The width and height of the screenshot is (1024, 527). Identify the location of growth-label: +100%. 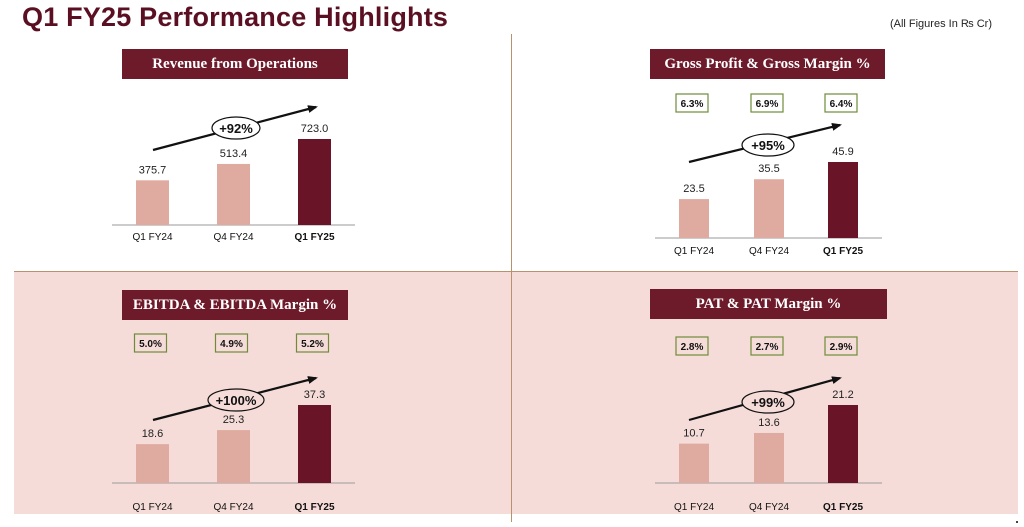
(236, 400).